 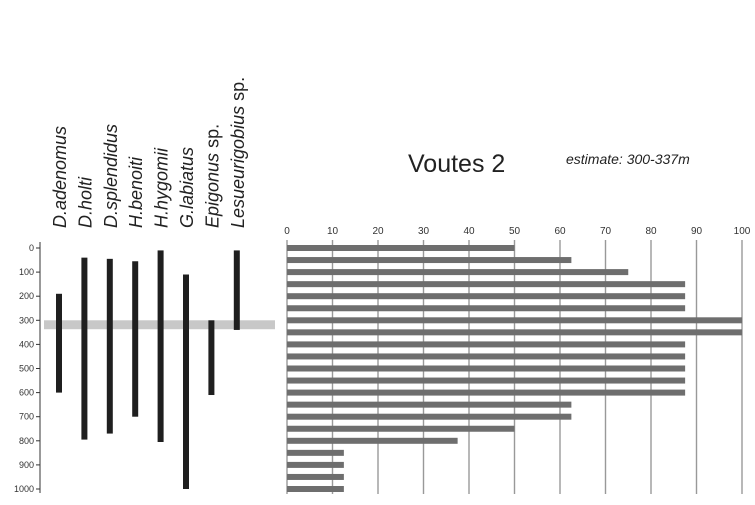 I want to click on species-name: H.hygomii, so click(x=162, y=187).